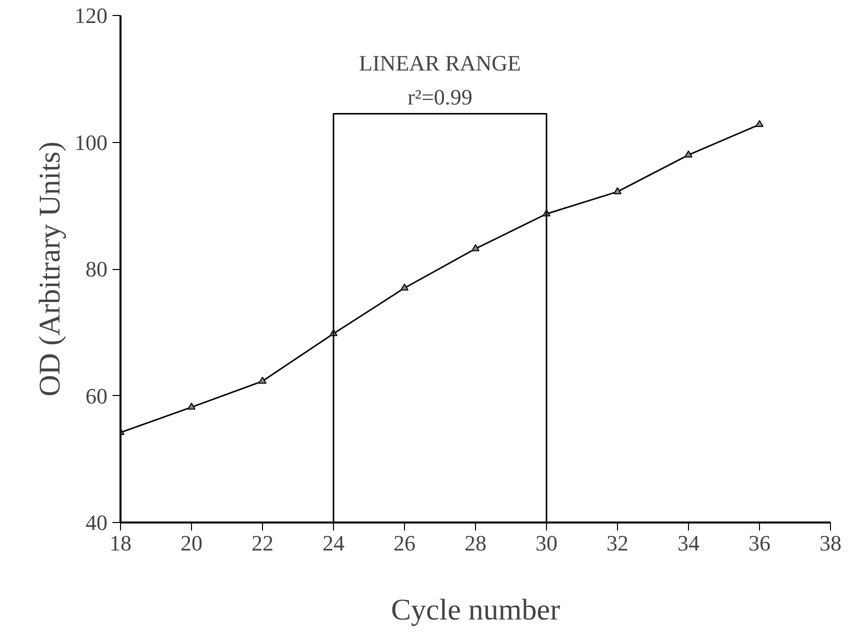 The image size is (850, 632). I want to click on x-tick-label: 28, so click(475, 543).